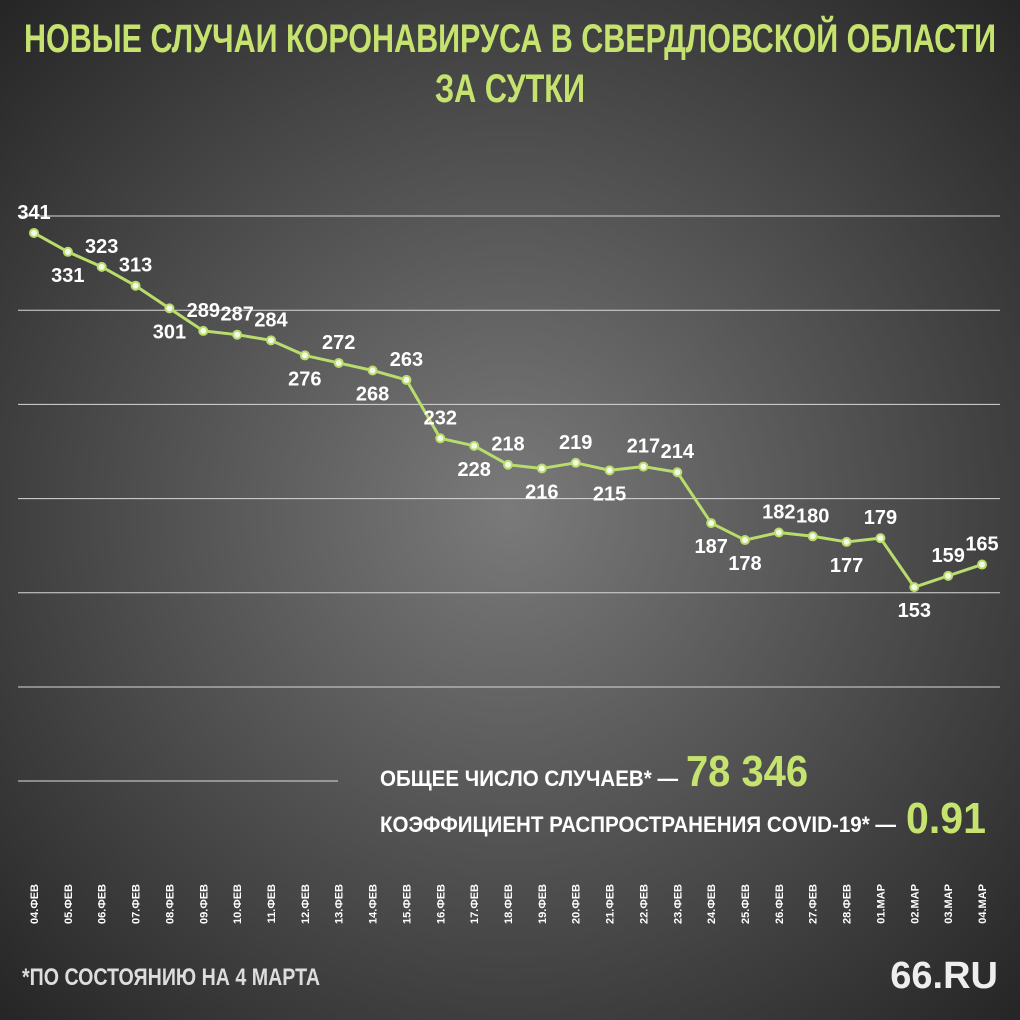 The image size is (1020, 1020). What do you see at coordinates (374, 904) in the screenshot?
I see `x-tick-label: 14.ФЕВ` at bounding box center [374, 904].